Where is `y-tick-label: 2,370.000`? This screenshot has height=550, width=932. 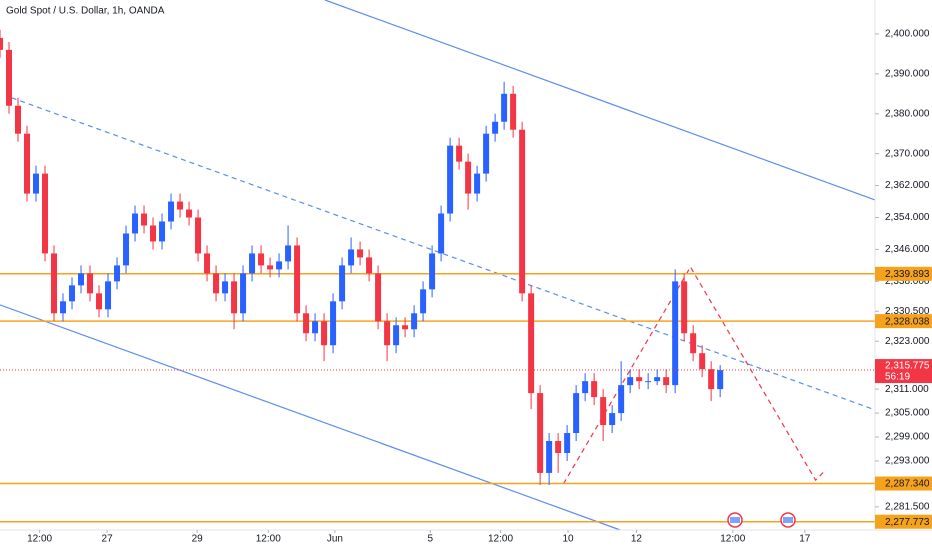
y-tick-label: 2,370.000 is located at coordinates (907, 153).